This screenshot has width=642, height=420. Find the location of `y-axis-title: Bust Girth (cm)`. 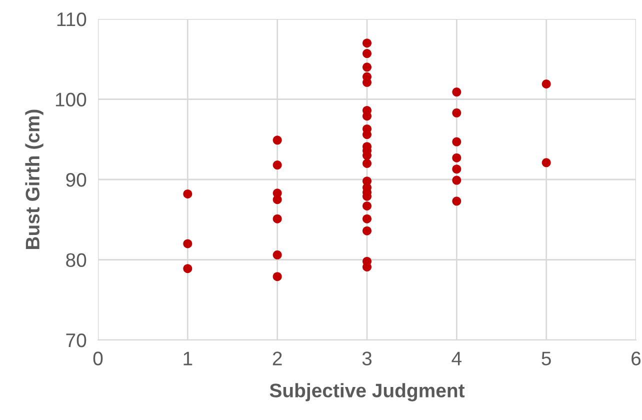

y-axis-title: Bust Girth (cm) is located at coordinates (34, 179).